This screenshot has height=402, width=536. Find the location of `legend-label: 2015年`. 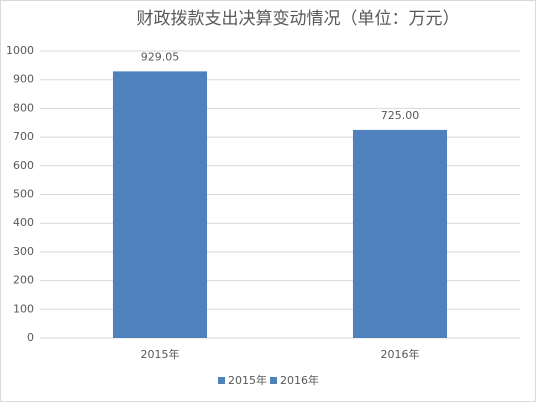

legend-label: 2015年 is located at coordinates (247, 380).